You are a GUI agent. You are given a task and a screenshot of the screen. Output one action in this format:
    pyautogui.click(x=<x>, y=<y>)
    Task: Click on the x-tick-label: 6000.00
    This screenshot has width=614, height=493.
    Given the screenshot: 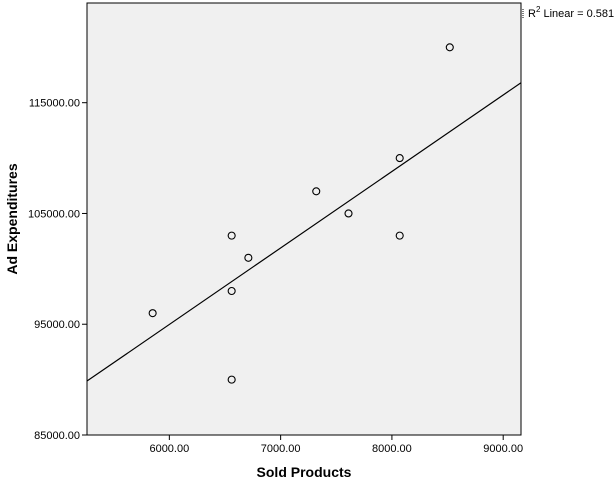 What is the action you would take?
    pyautogui.click(x=169, y=449)
    